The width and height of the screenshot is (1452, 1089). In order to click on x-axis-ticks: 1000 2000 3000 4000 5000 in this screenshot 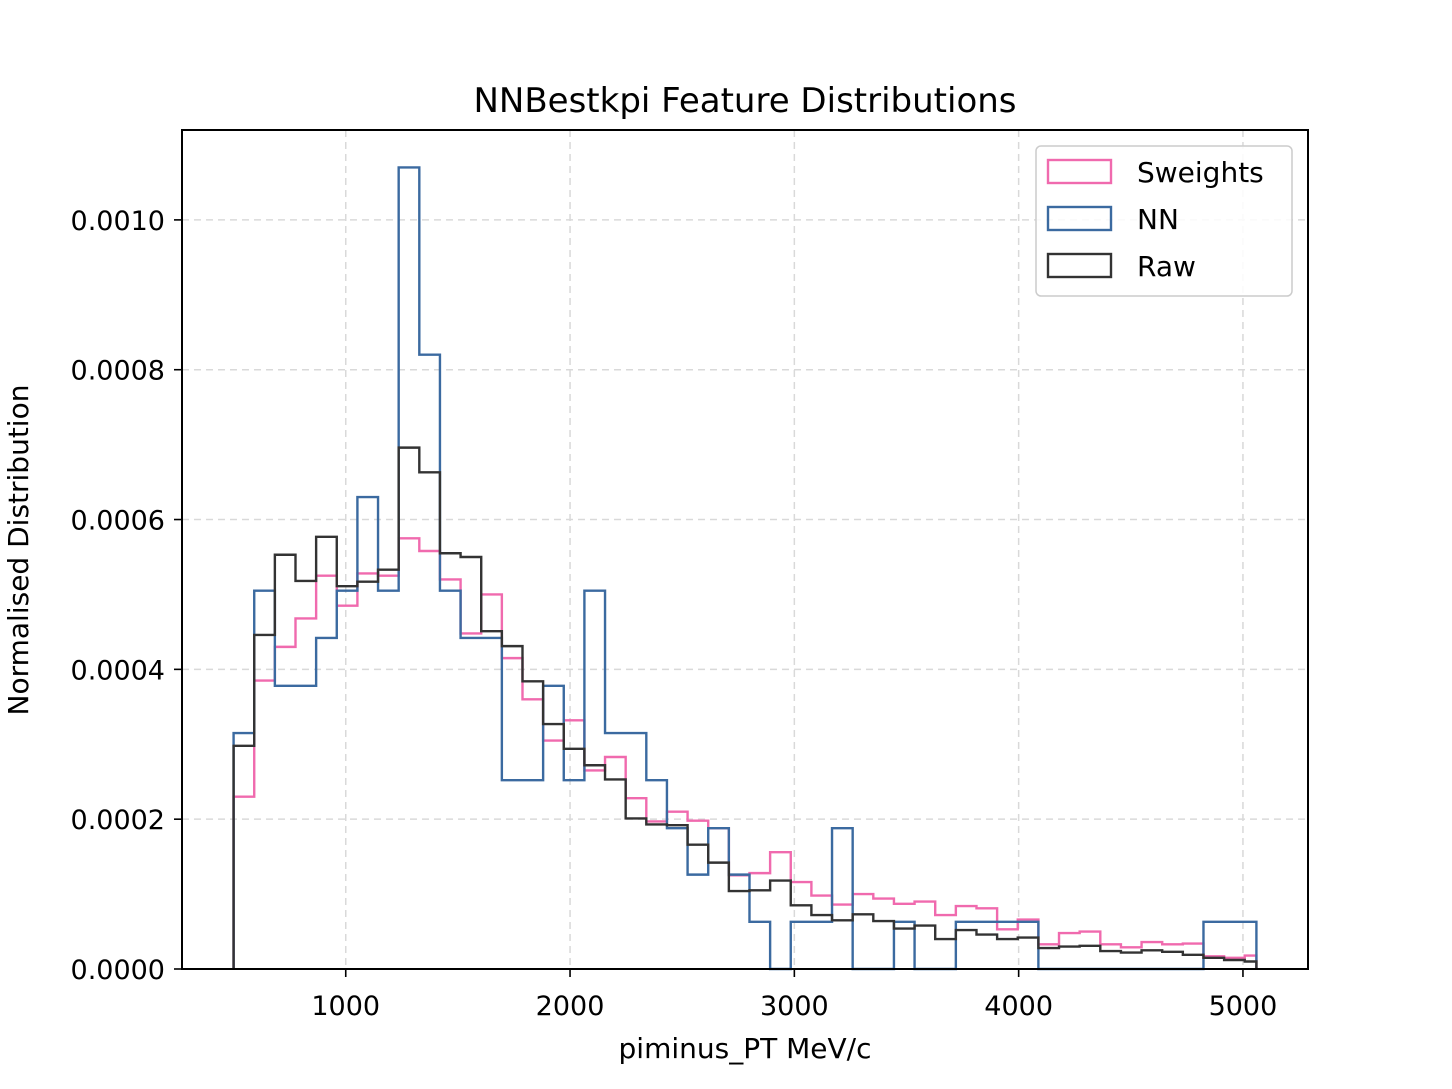, I will do `click(794, 995)`.